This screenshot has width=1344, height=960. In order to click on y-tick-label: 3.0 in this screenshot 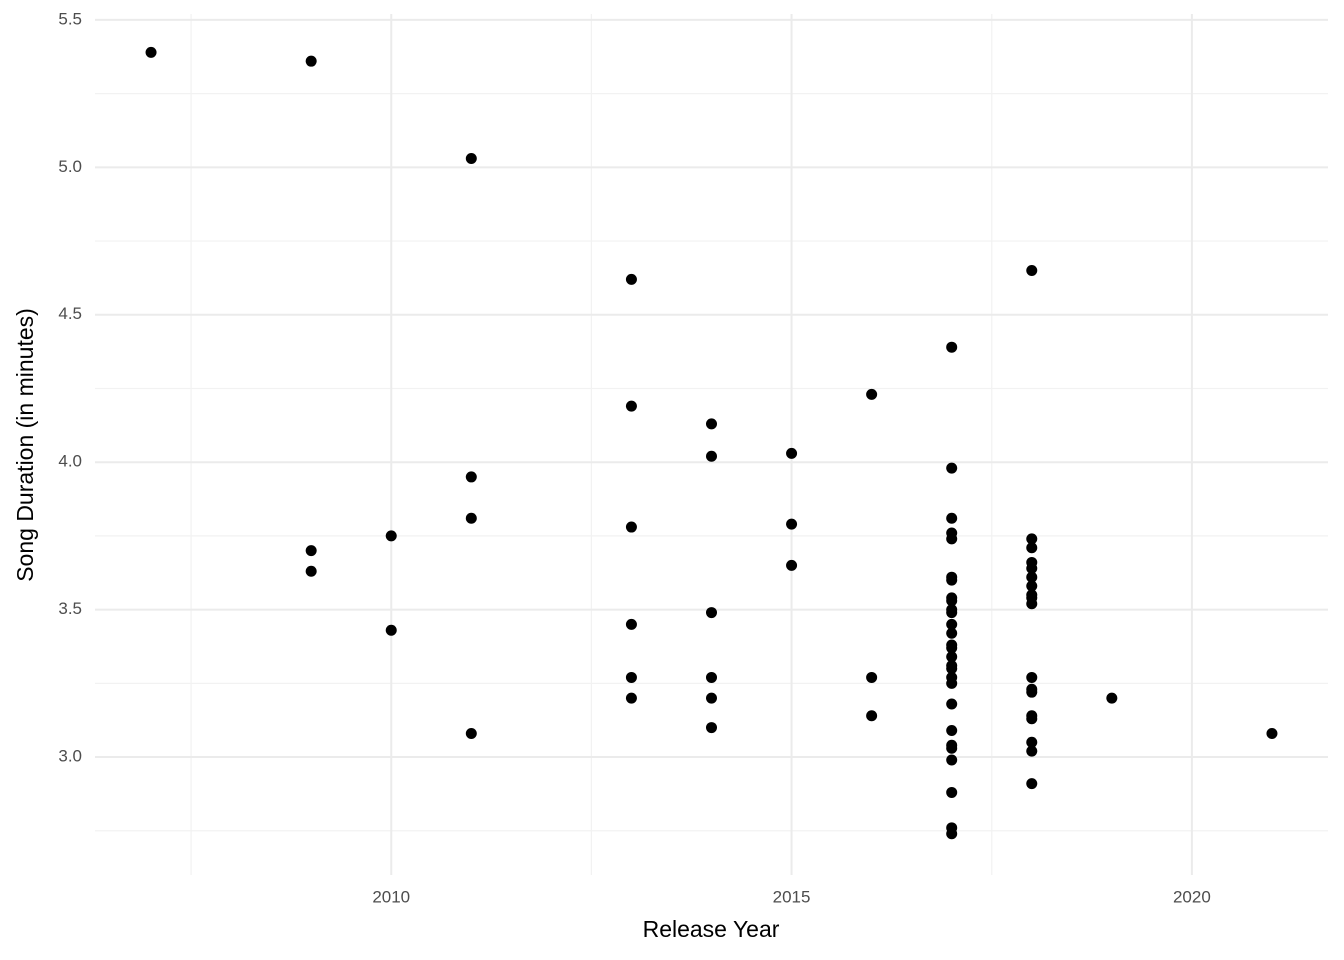, I will do `click(70, 756)`.